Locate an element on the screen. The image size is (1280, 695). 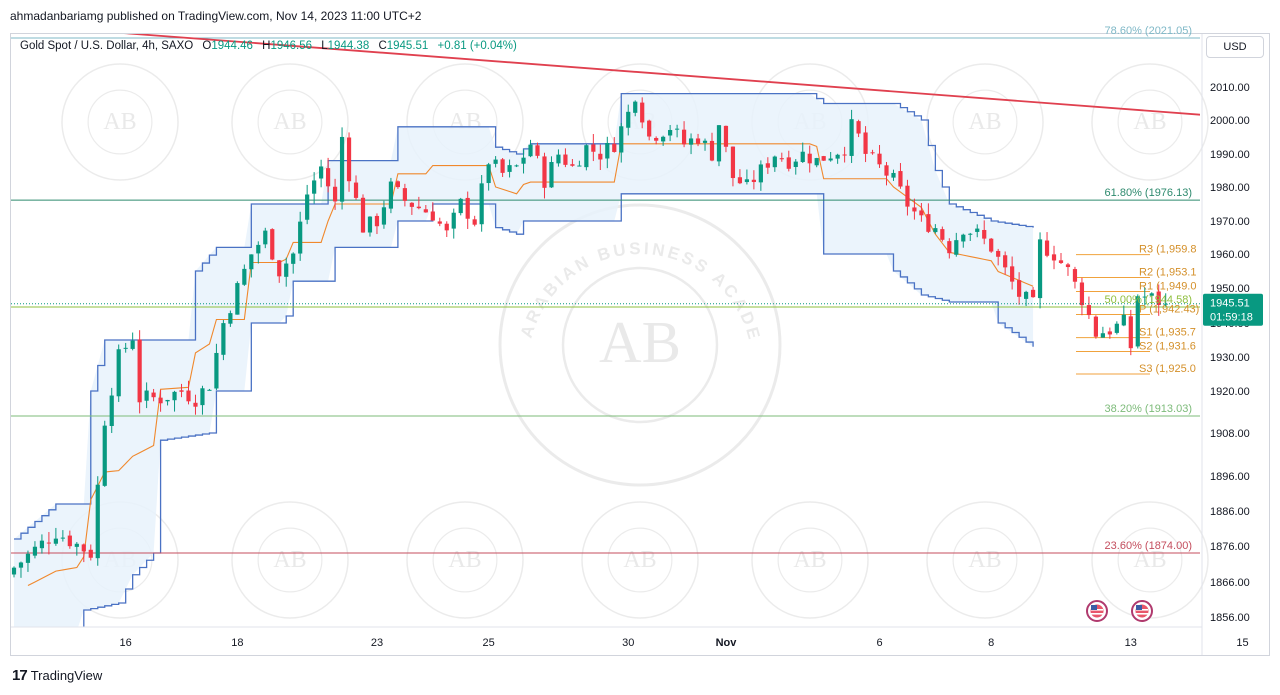
event-icon-canton is located at coordinates (1139, 607).